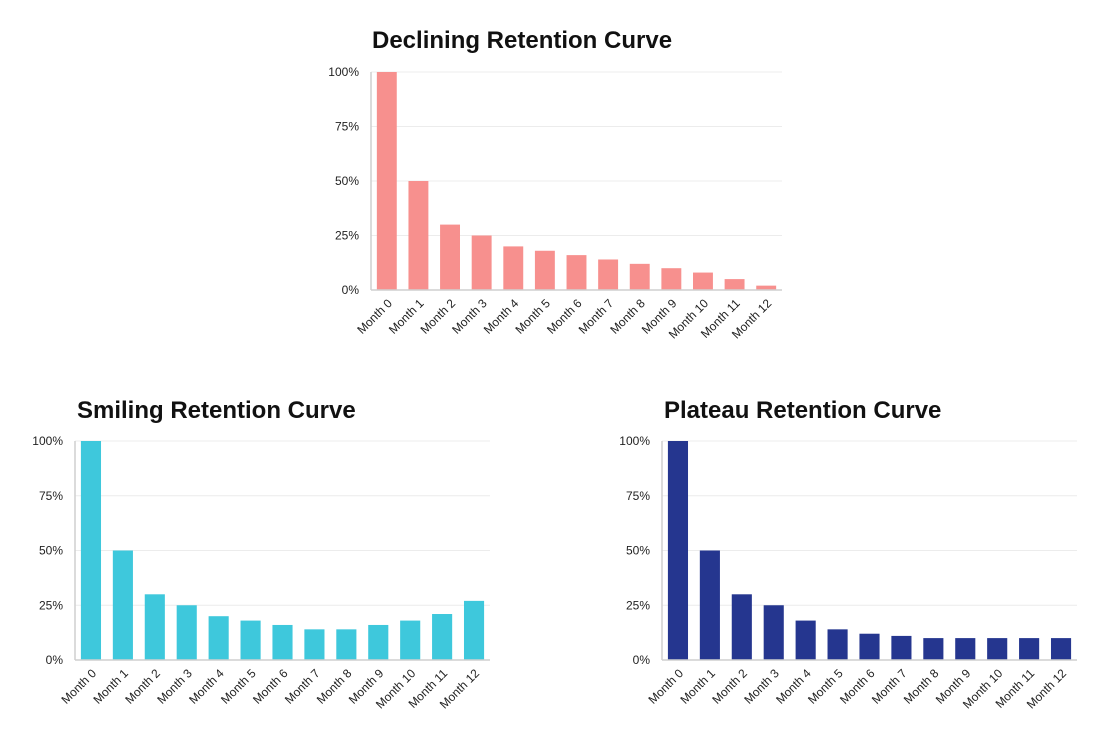 The height and width of the screenshot is (730, 1120). Describe the element at coordinates (216, 410) in the screenshot. I see `chart-title: Smiling Retention Curve` at that location.